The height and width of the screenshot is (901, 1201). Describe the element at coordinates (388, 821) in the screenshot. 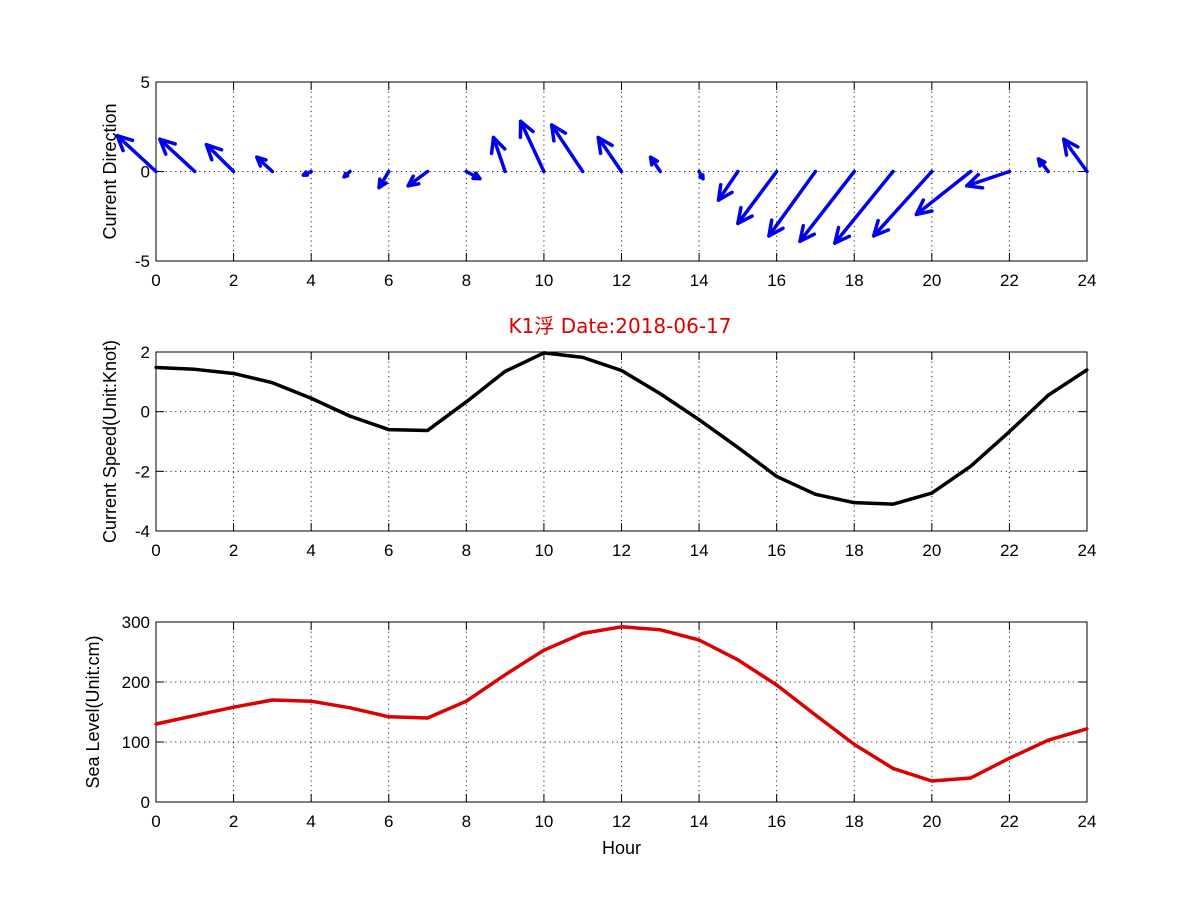

I see `x-tick-label: 6` at that location.